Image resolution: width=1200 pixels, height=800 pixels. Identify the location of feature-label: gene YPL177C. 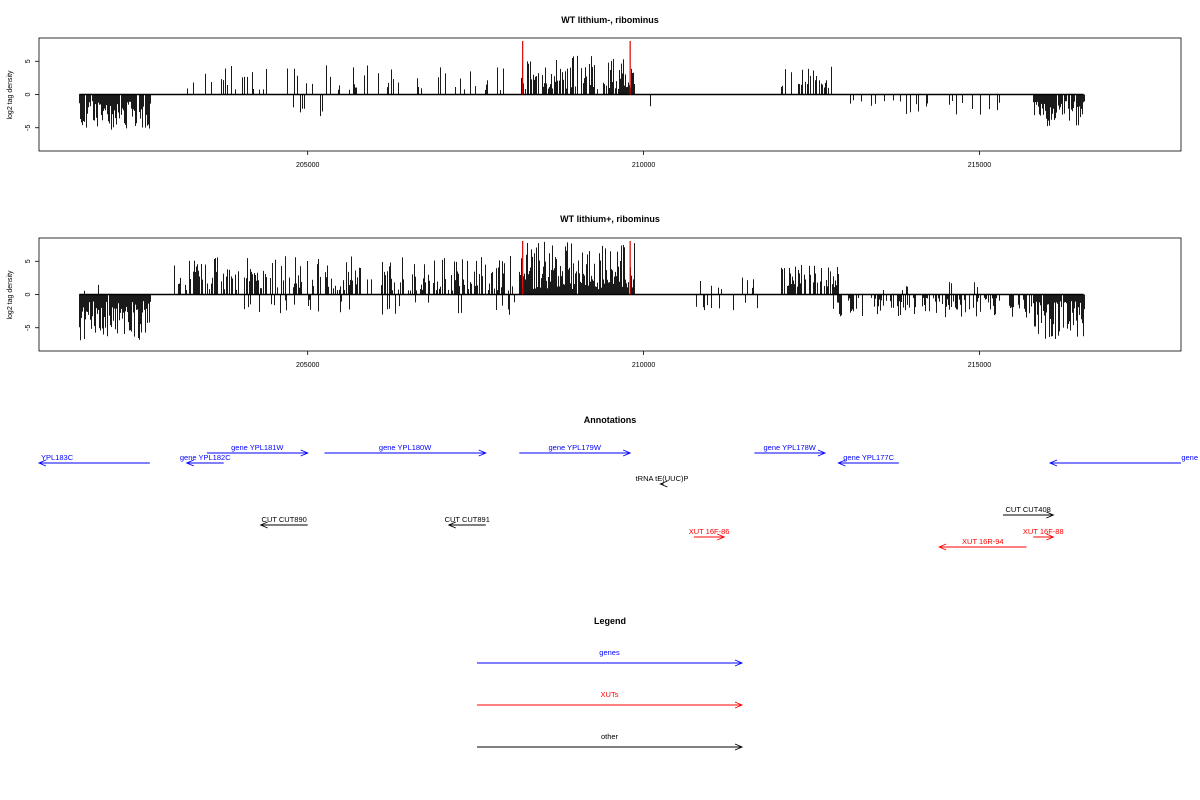
(868, 457).